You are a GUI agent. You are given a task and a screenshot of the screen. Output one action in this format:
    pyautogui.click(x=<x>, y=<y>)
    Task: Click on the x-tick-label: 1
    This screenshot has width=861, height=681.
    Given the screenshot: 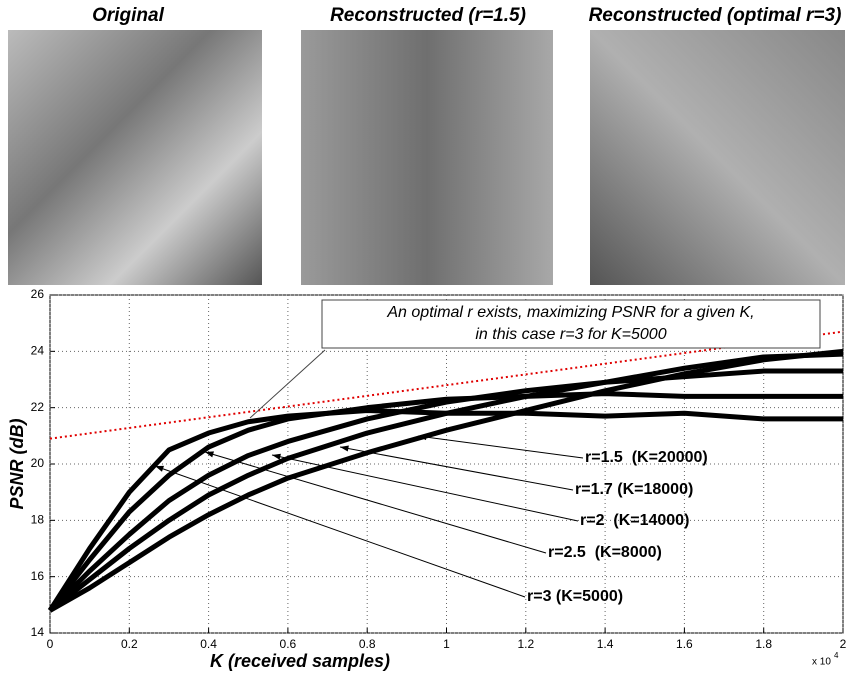 What is the action you would take?
    pyautogui.click(x=446, y=644)
    